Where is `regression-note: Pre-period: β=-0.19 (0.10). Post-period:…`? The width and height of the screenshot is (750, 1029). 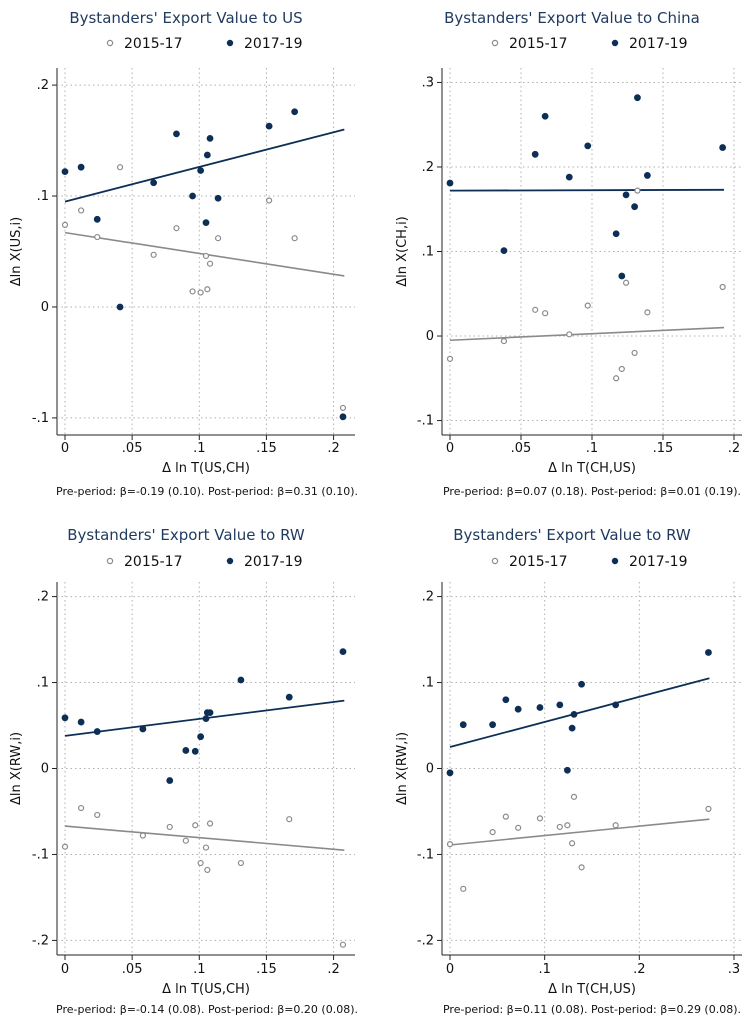 regression-note: Pre-period: β=-0.19 (0.10). Post-period:… is located at coordinates (207, 491).